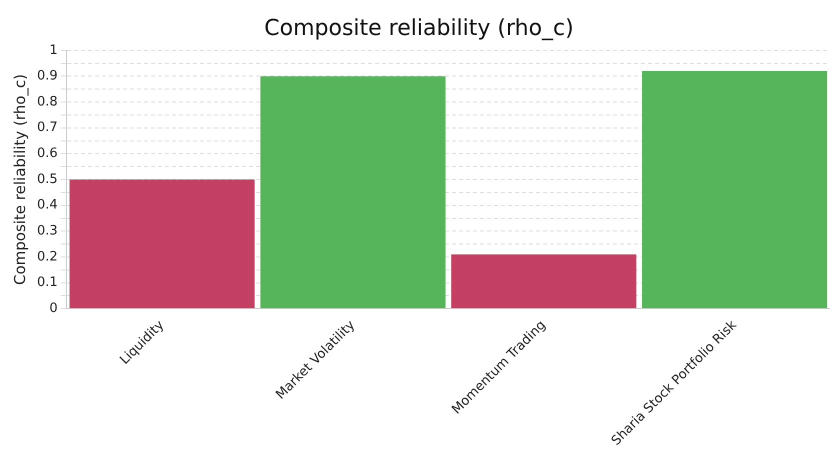  Describe the element at coordinates (47, 256) in the screenshot. I see `y-tick-label: 0.2` at that location.